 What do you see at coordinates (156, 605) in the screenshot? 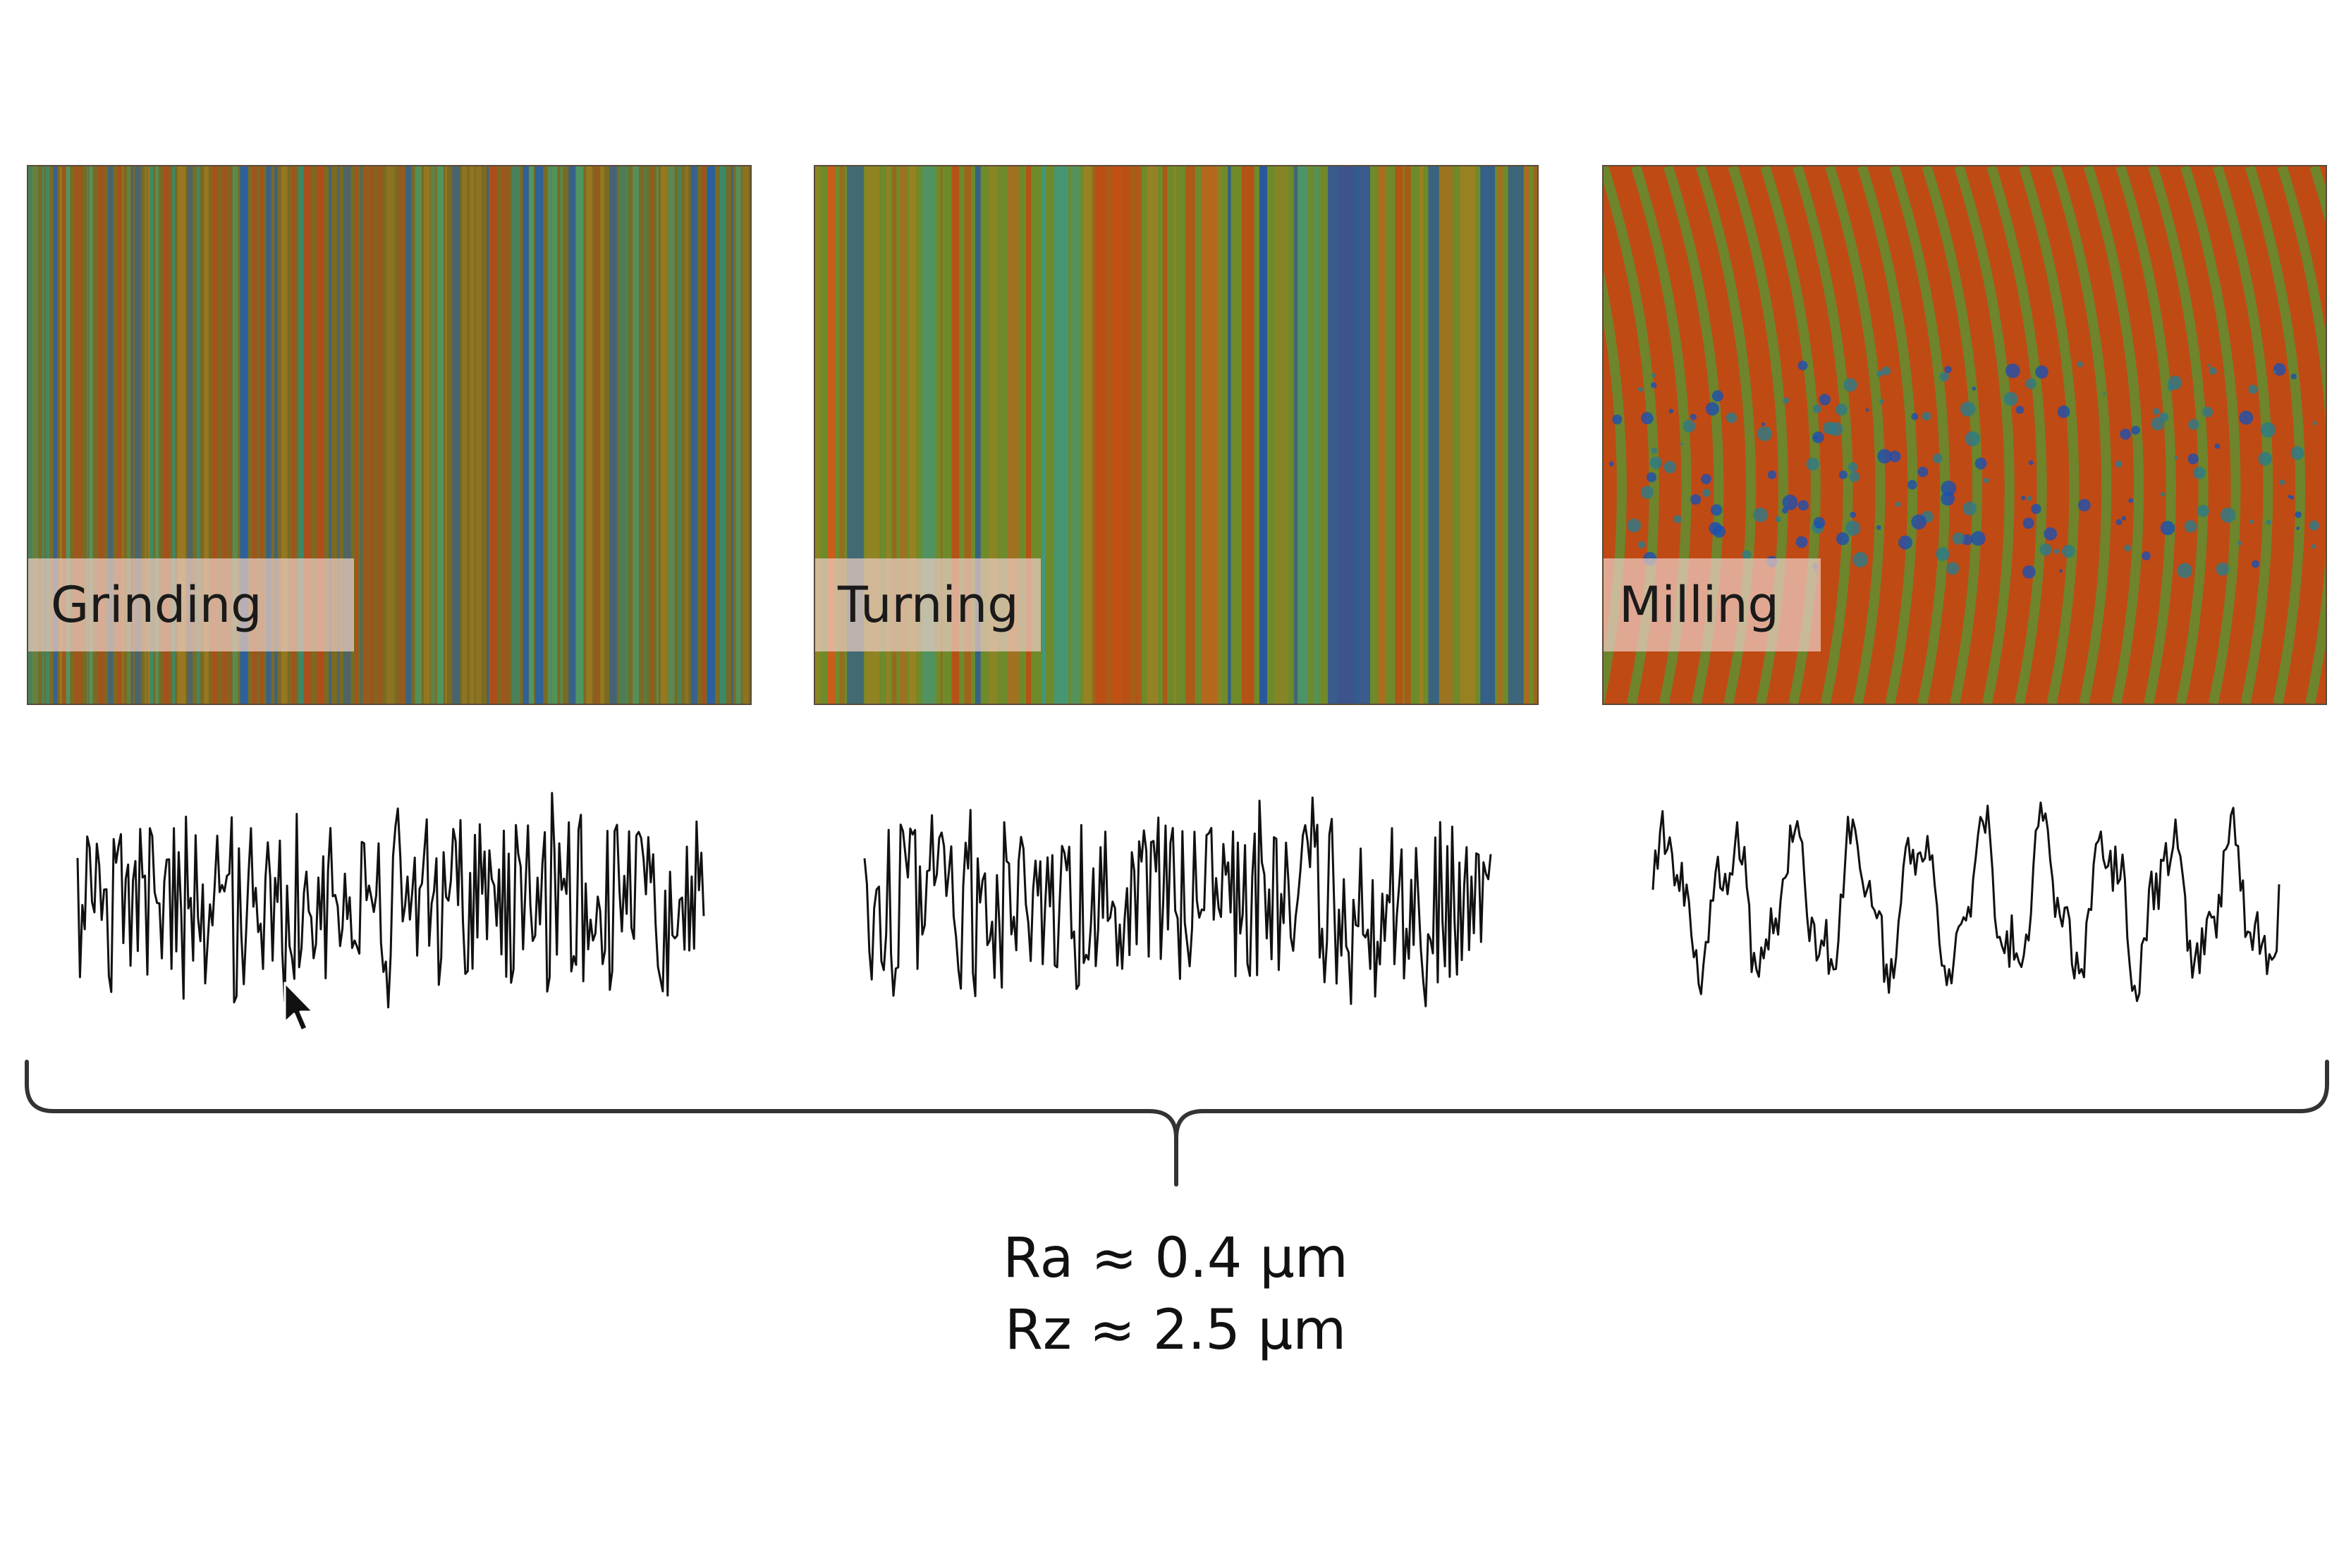
I see `grinding-label: Grinding` at bounding box center [156, 605].